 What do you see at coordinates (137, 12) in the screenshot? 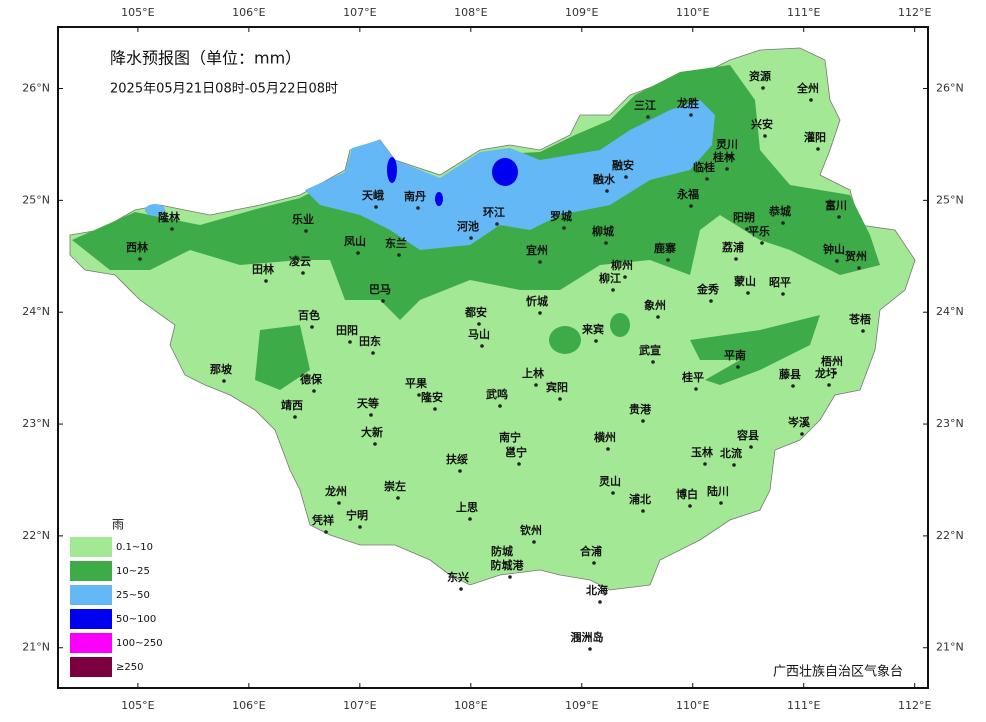
I see `lon-label: 105°E` at bounding box center [137, 12].